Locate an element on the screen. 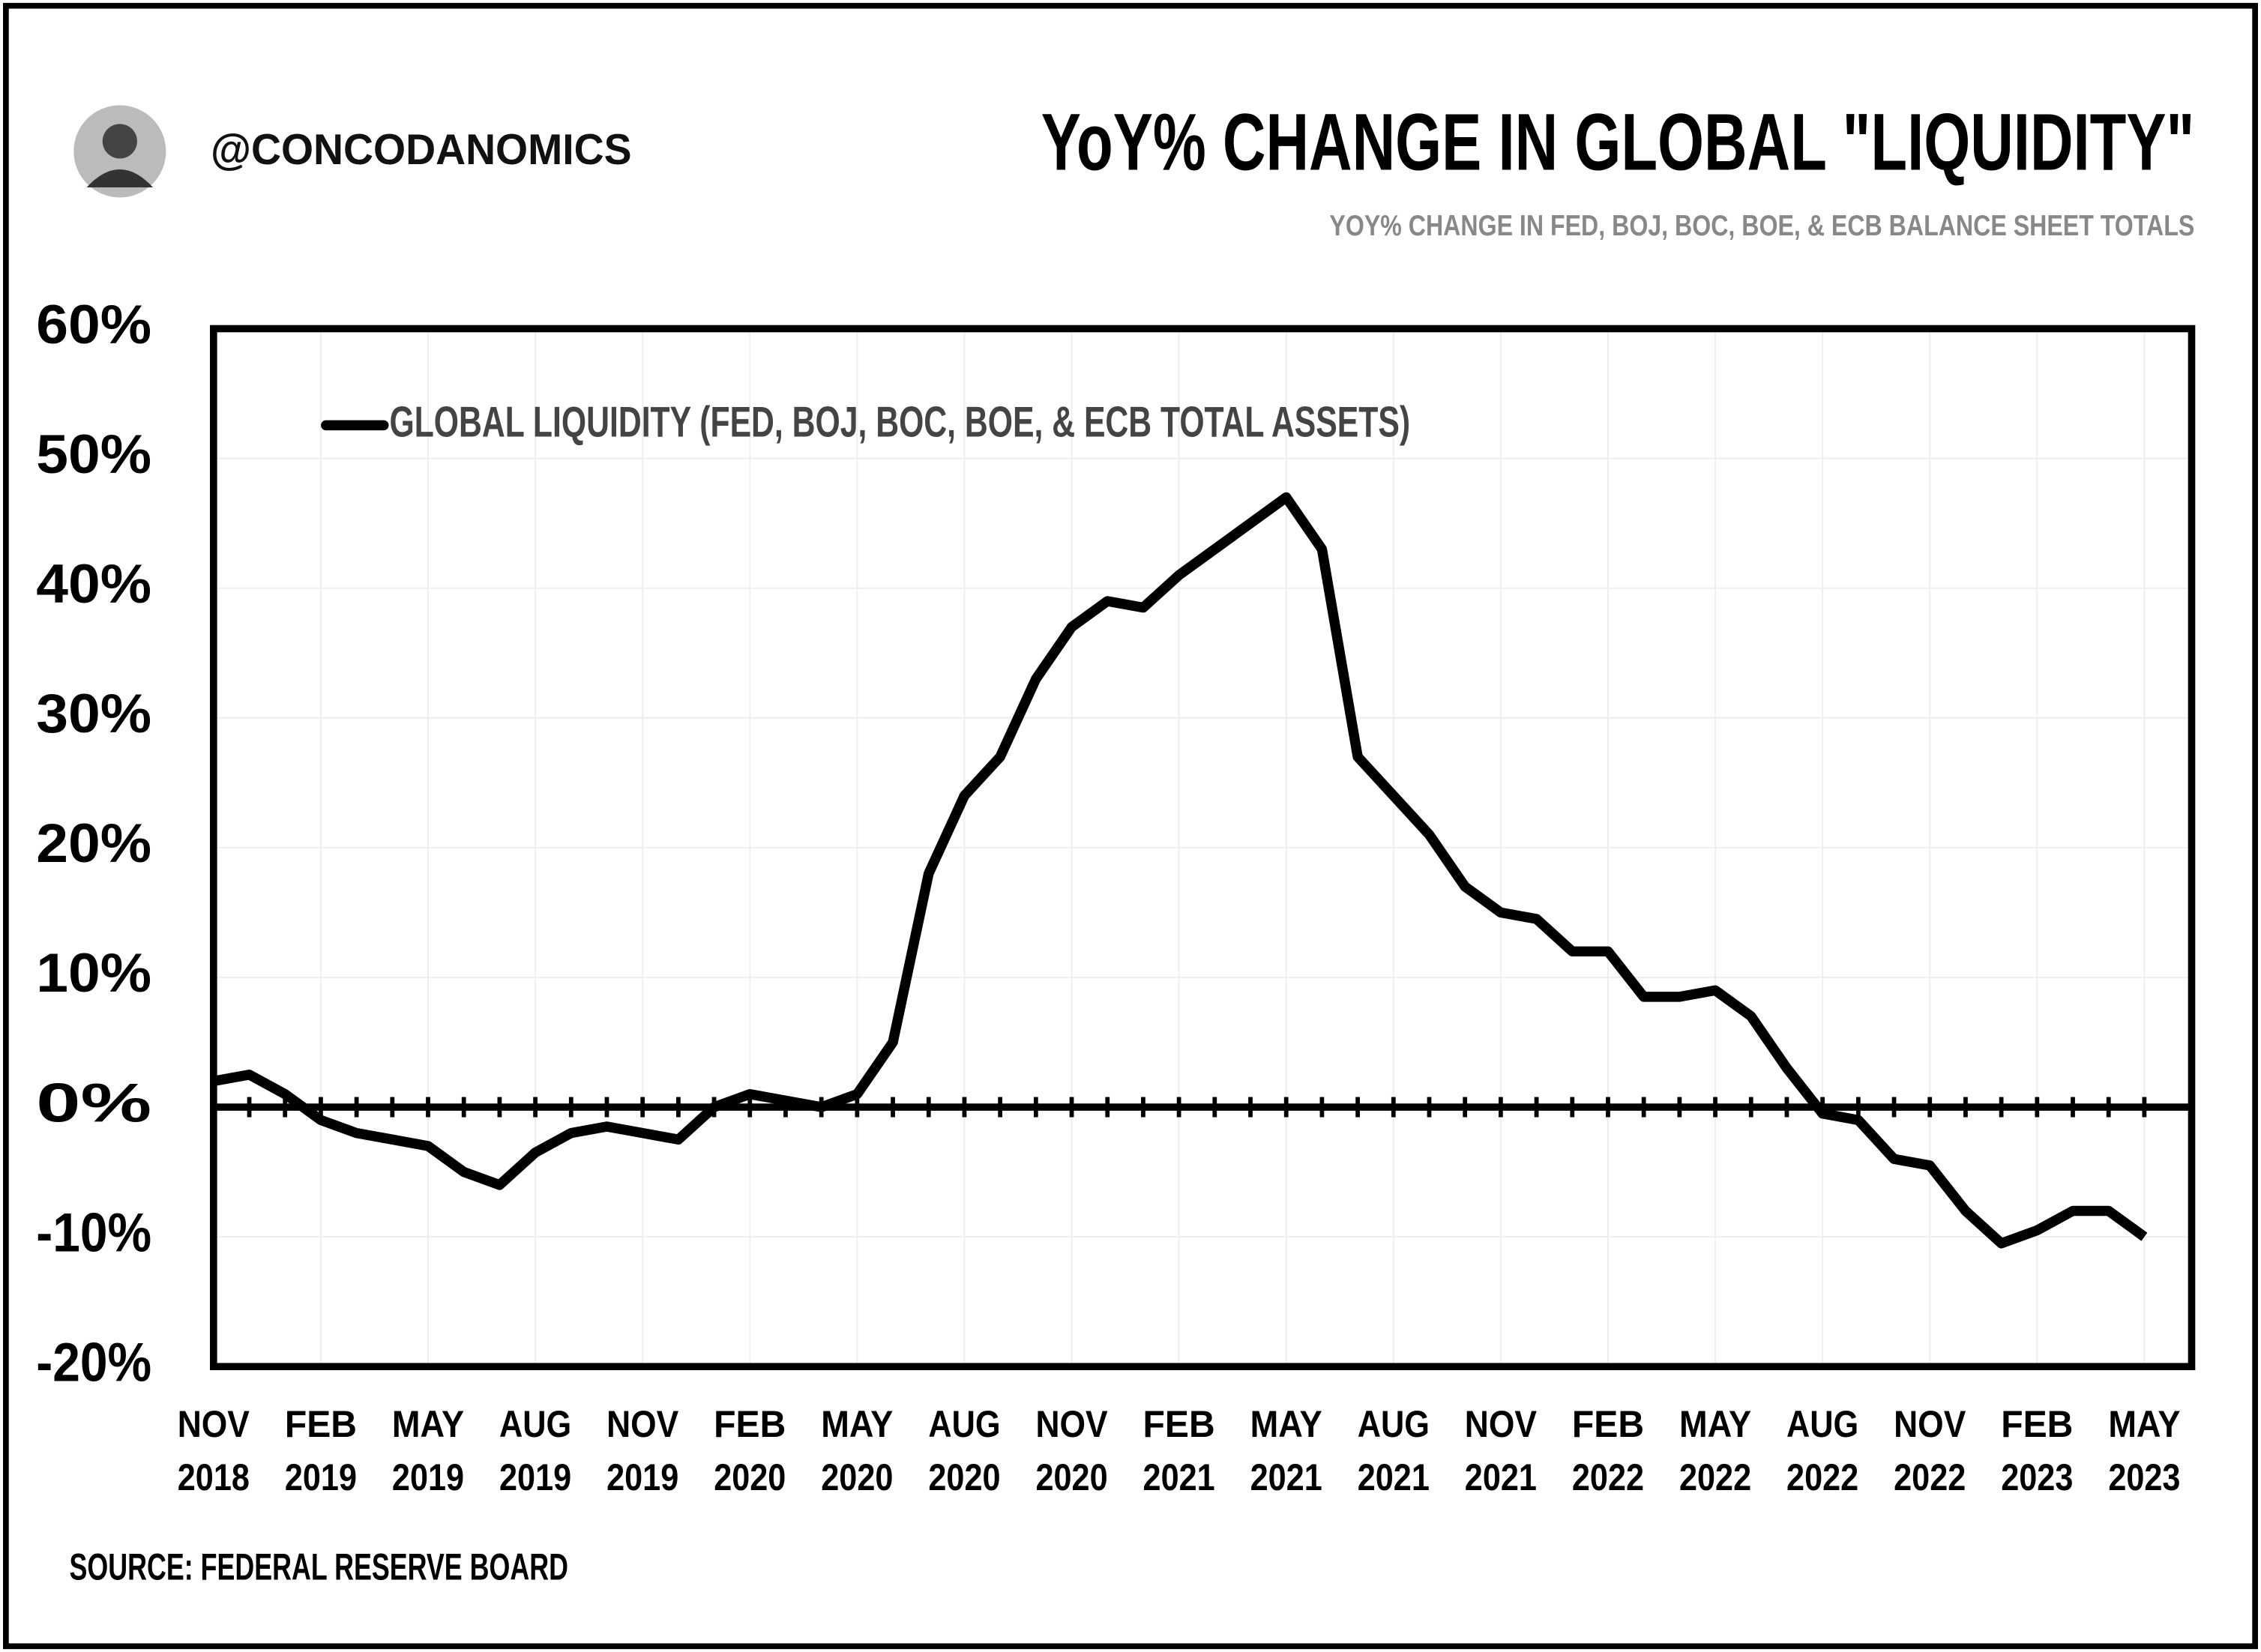  x-tick-label: AUG 2022 is located at coordinates (1822, 1450).